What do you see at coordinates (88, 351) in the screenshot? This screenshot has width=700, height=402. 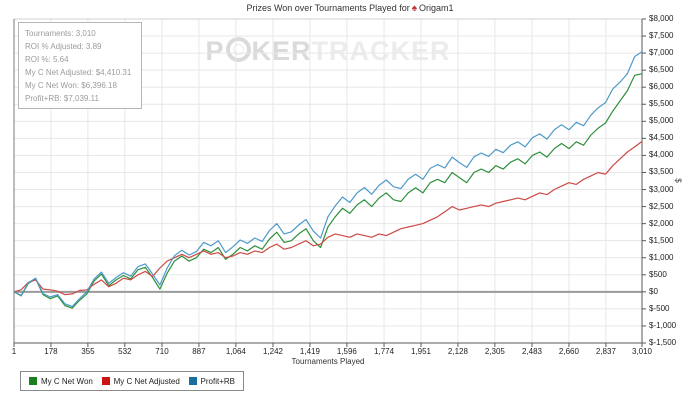 I see `x-tick-label: 355` at bounding box center [88, 351].